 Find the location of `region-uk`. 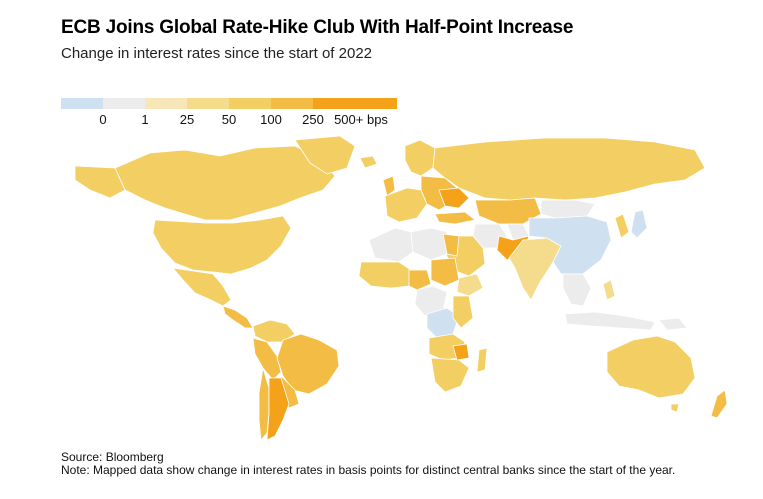

region-uk is located at coordinates (389, 186).